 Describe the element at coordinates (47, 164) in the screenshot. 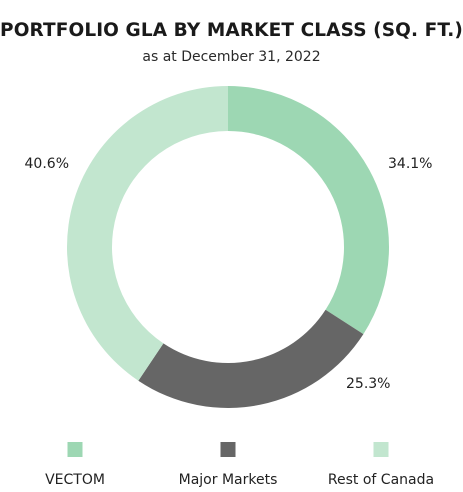

I see `slice-label-rest-of-canada: 40.6%` at that location.